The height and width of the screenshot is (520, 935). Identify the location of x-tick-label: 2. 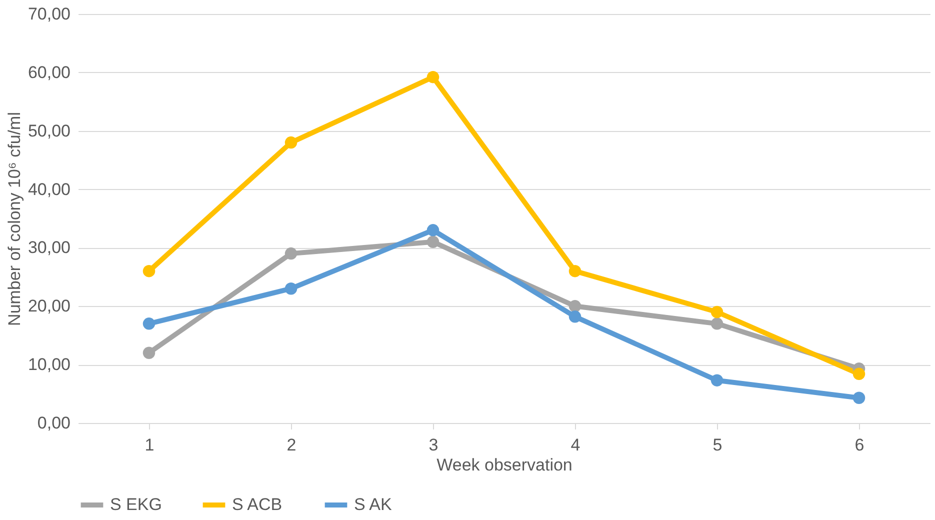
(291, 445).